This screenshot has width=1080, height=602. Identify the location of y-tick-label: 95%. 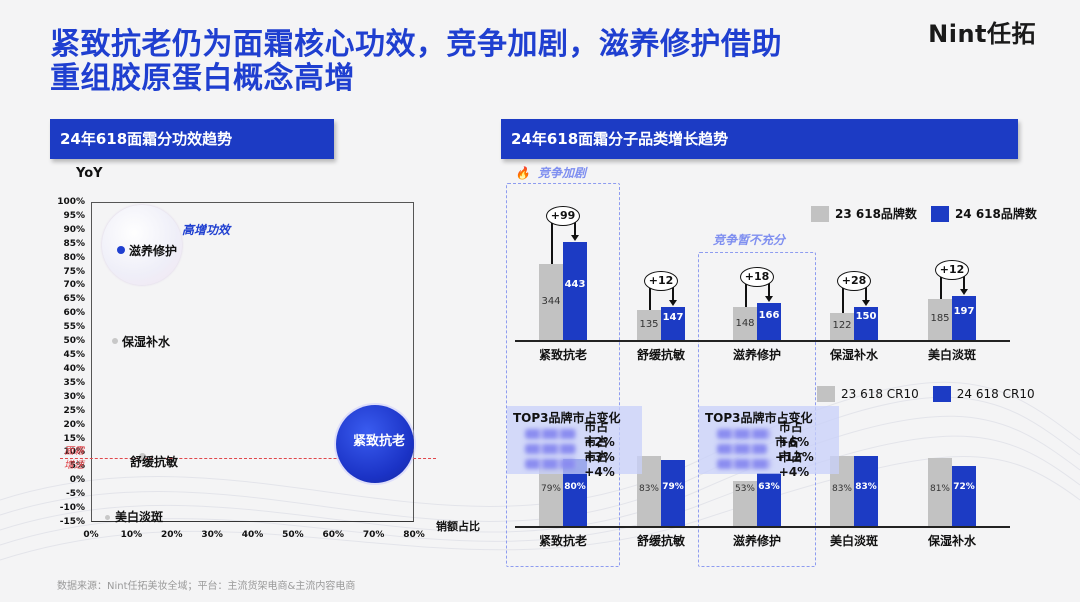
(74, 215).